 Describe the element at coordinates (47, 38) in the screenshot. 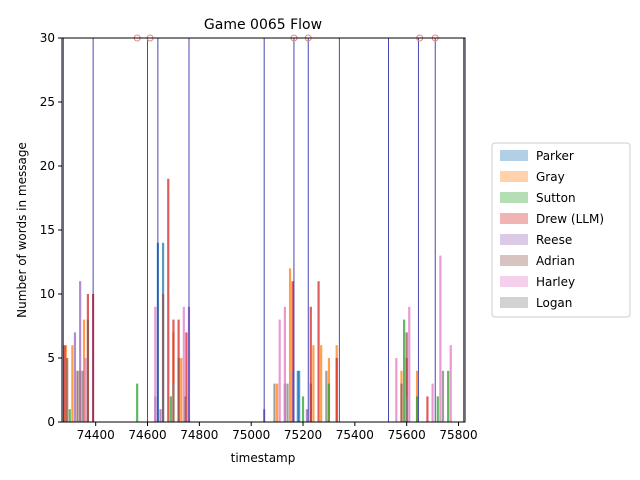

I see `y-tick-label: 30` at that location.